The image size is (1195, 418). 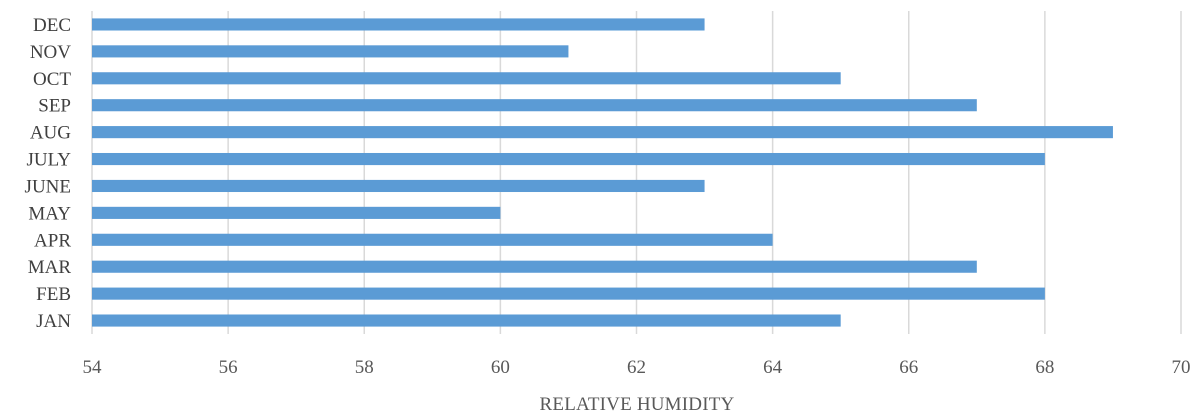 I want to click on value-axis-labels: 54 56 58 60 62 64 66 68 70, so click(x=637, y=367).